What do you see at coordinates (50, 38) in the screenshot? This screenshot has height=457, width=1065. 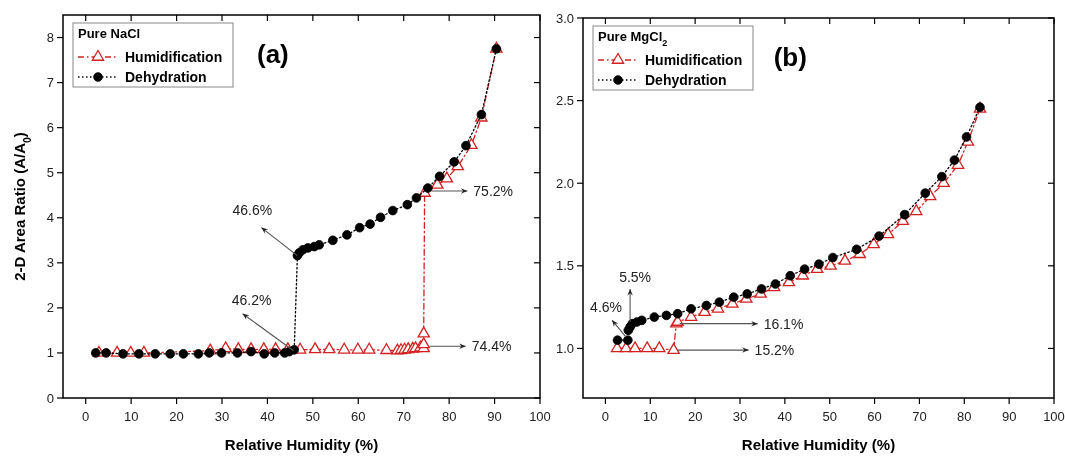 I see `y-tick-label: 8` at bounding box center [50, 38].